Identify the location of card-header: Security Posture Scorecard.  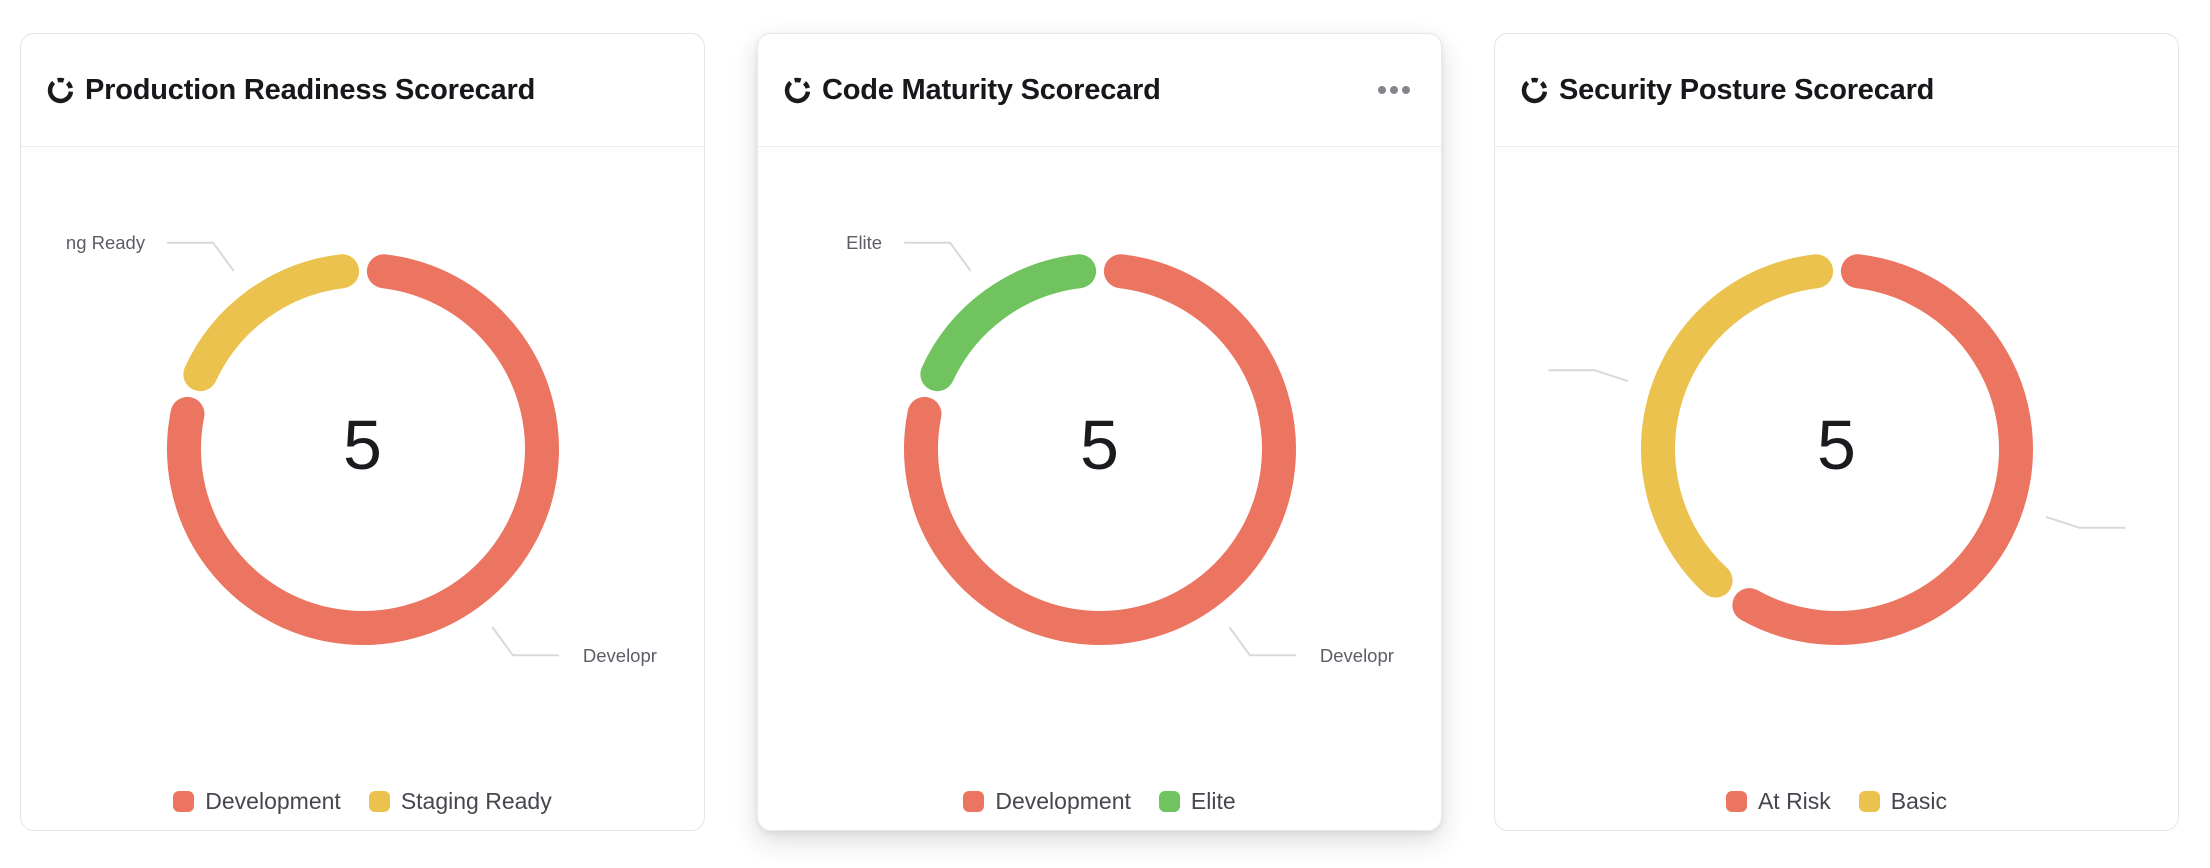
(1836, 90).